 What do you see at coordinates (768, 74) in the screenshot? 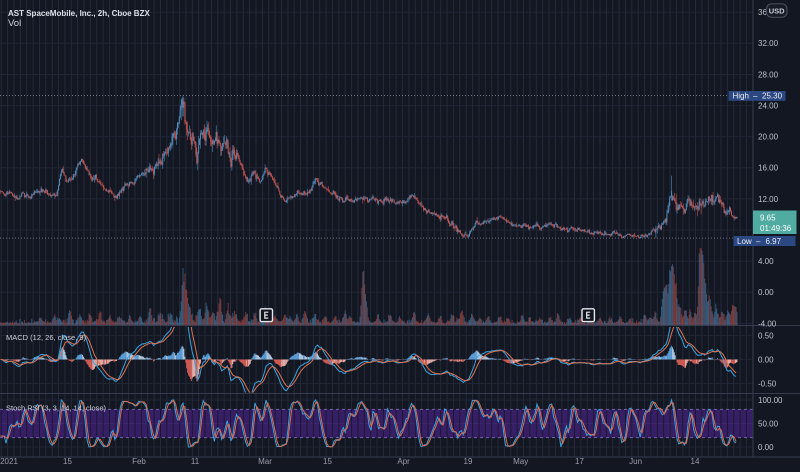
I see `svg-text: 28.00` at bounding box center [768, 74].